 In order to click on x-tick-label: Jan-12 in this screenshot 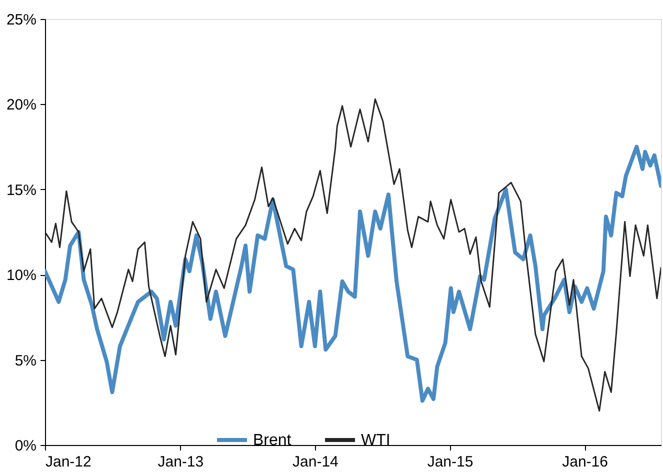, I will do `click(69, 462)`.